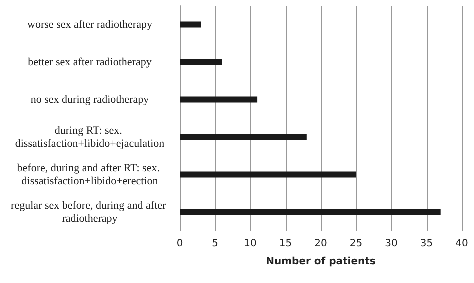  Describe the element at coordinates (427, 244) in the screenshot. I see `x-tick-label: 35` at that location.